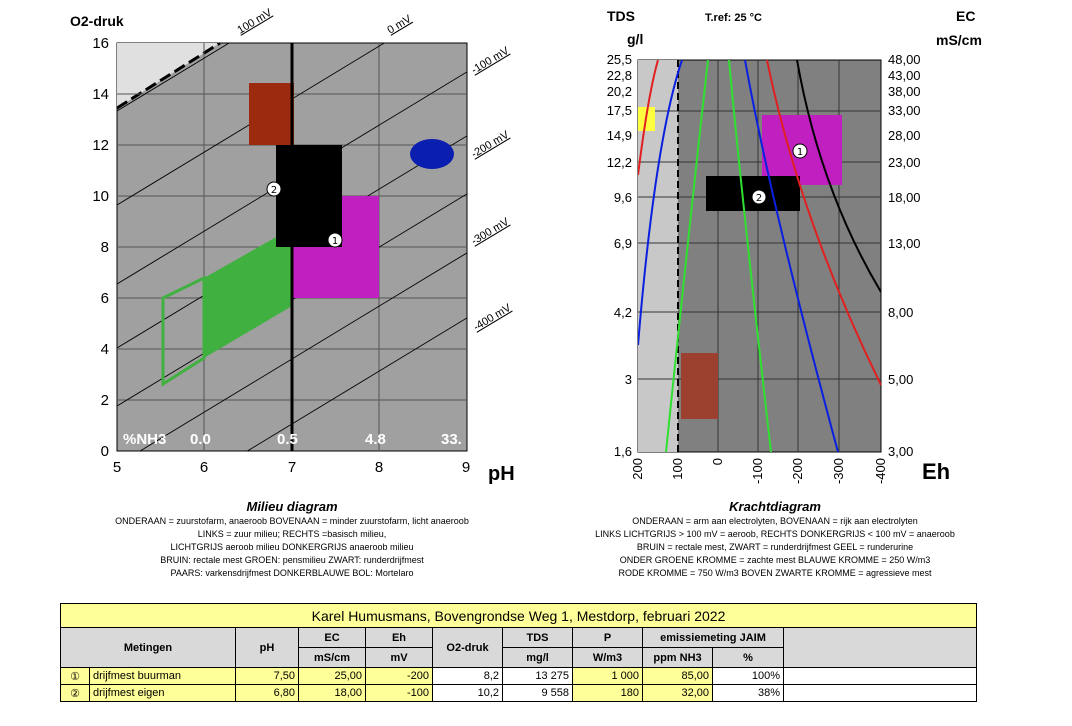  What do you see at coordinates (619, 135) in the screenshot?
I see `tds-tick-label: 14,9` at bounding box center [619, 135].